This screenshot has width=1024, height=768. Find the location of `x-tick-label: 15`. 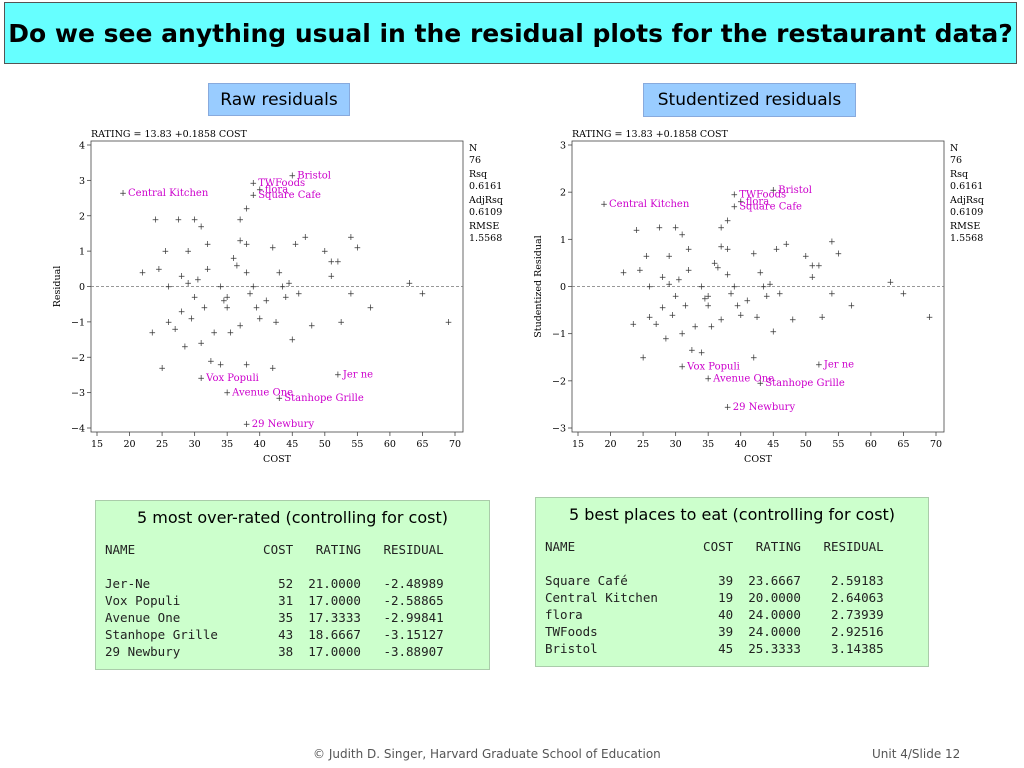

x-tick-label: 15 is located at coordinates (578, 444).